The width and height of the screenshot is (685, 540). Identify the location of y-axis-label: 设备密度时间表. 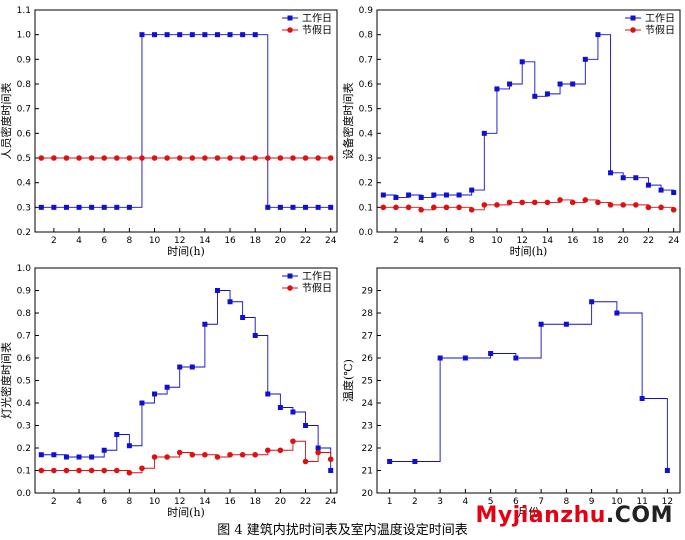
(348, 121).